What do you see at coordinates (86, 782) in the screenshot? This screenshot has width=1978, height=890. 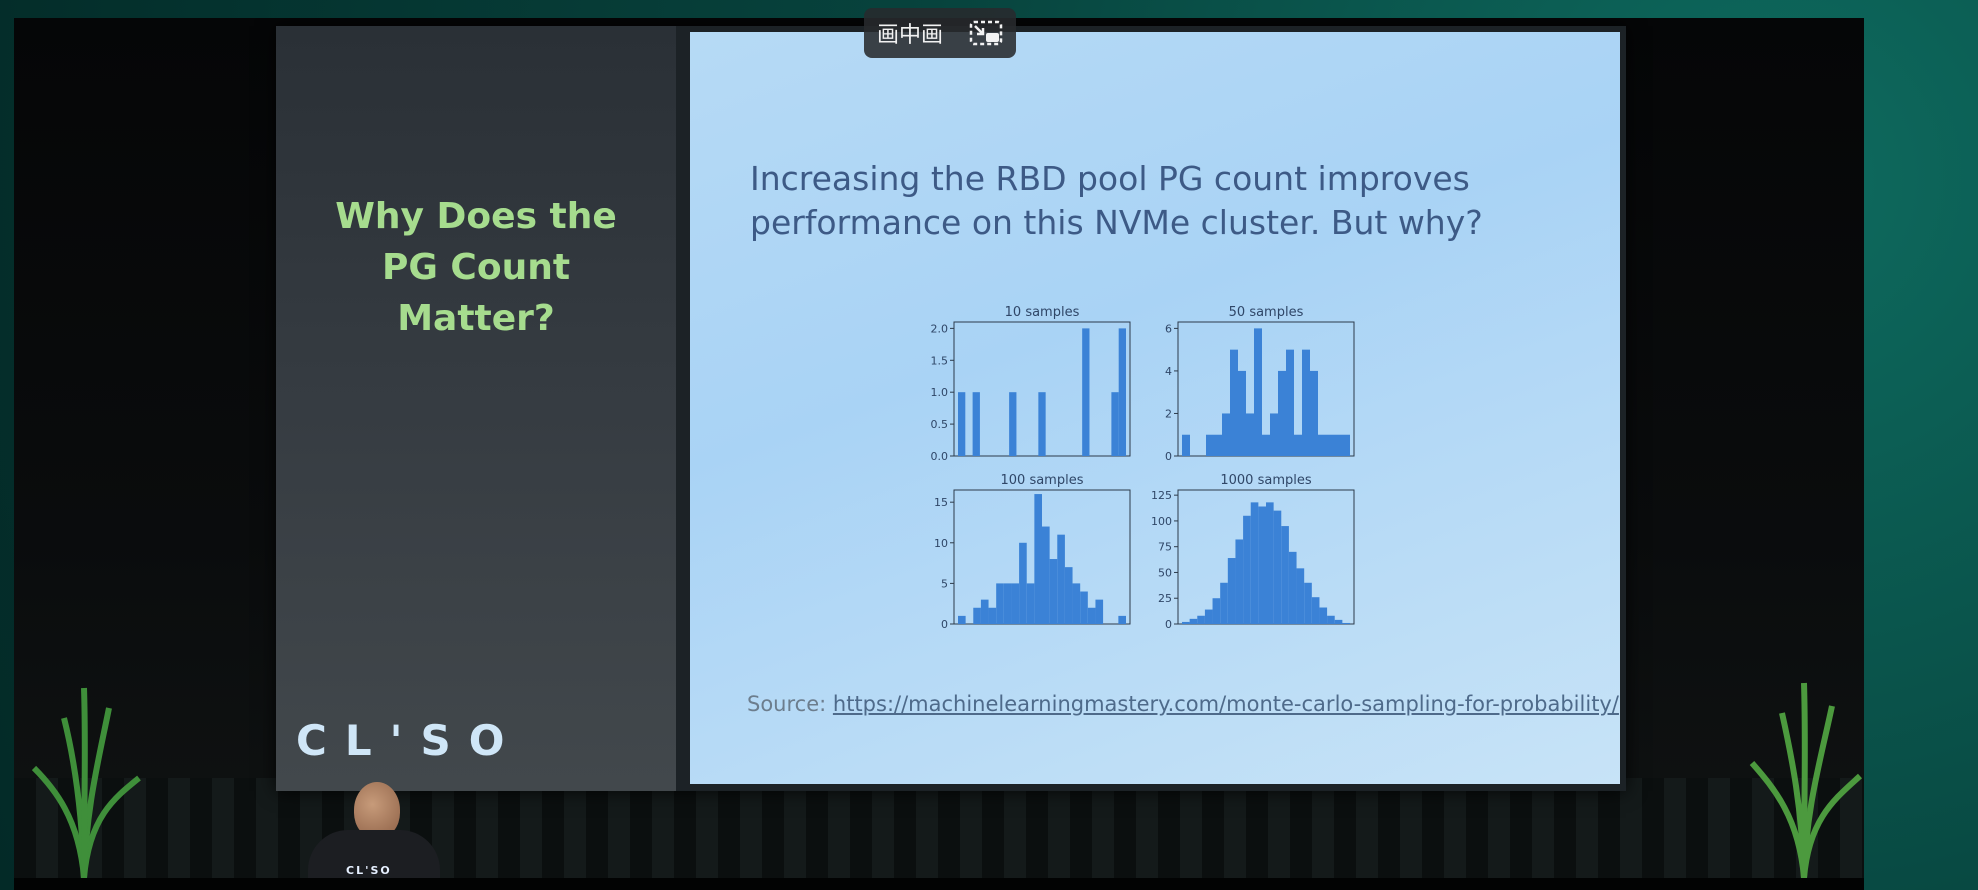 I see `plant-left` at bounding box center [86, 782].